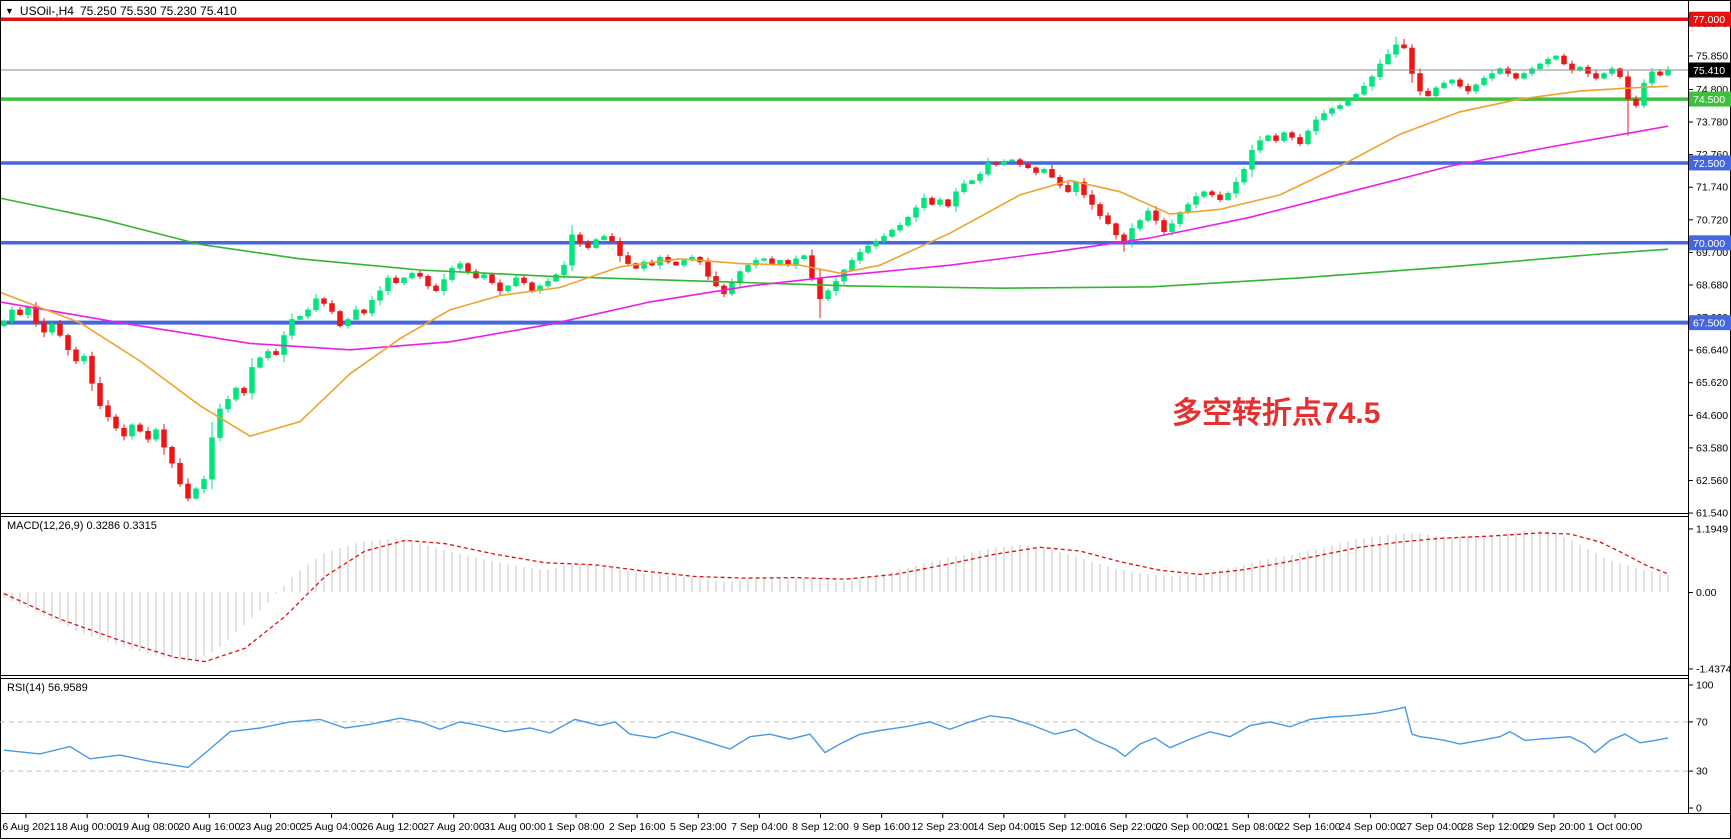 The width and height of the screenshot is (1731, 840). I want to click on time-axis, so click(865, 827).